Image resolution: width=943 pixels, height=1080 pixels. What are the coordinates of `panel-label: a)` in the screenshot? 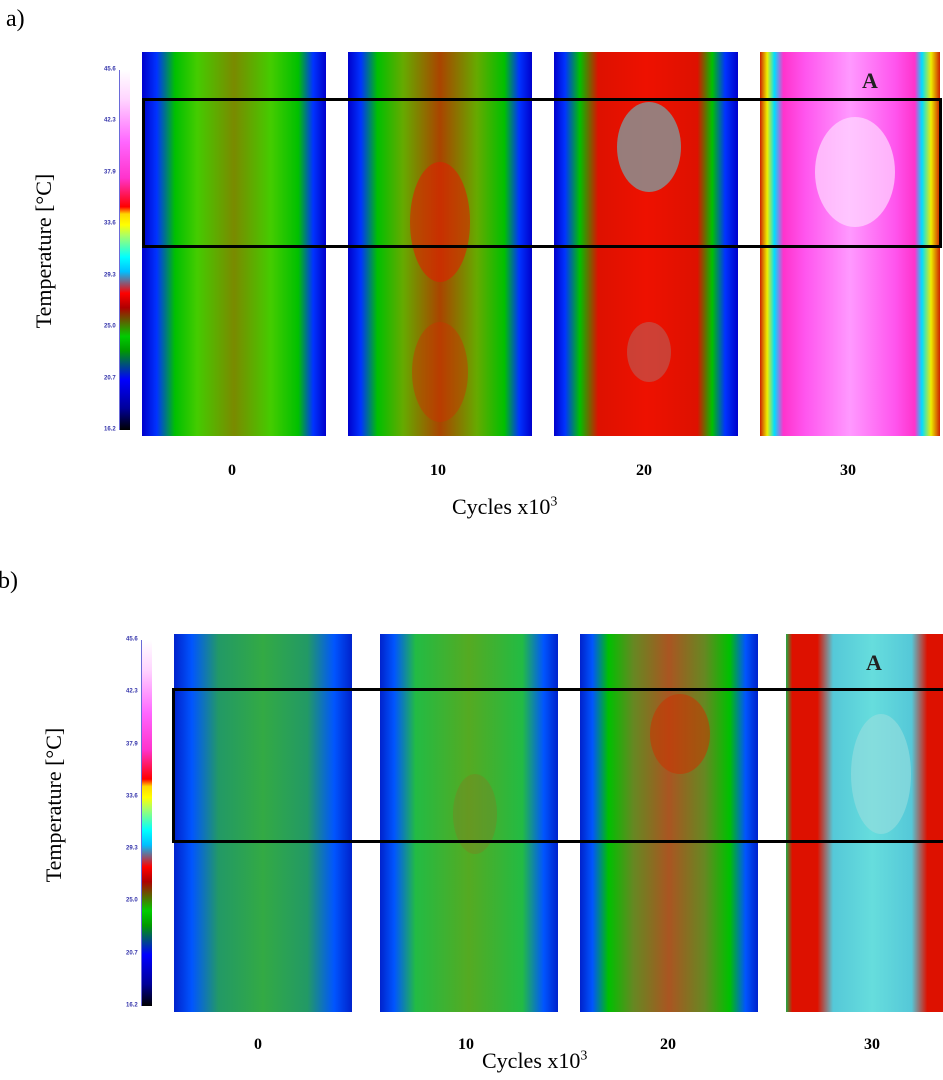 It's located at (15, 19).